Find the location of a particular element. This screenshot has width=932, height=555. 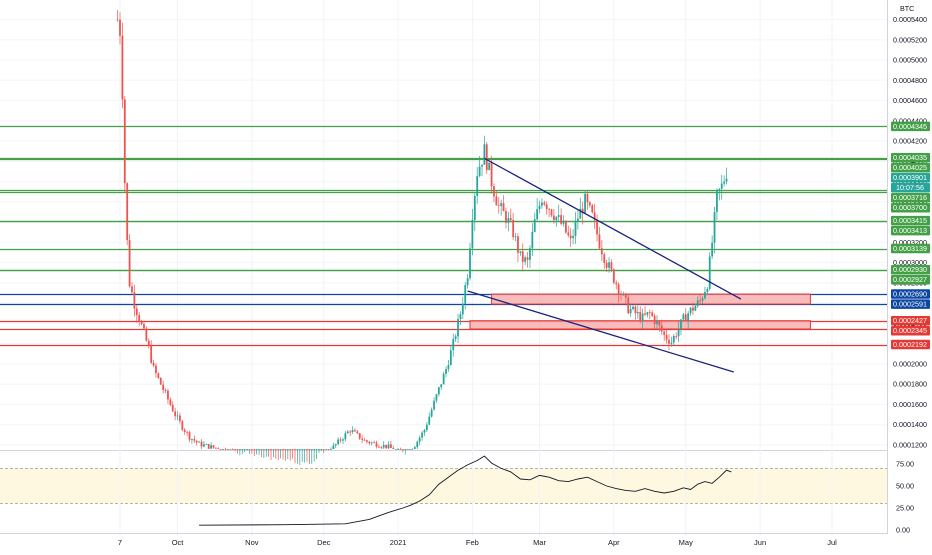

rsi-panel is located at coordinates (443, 477).